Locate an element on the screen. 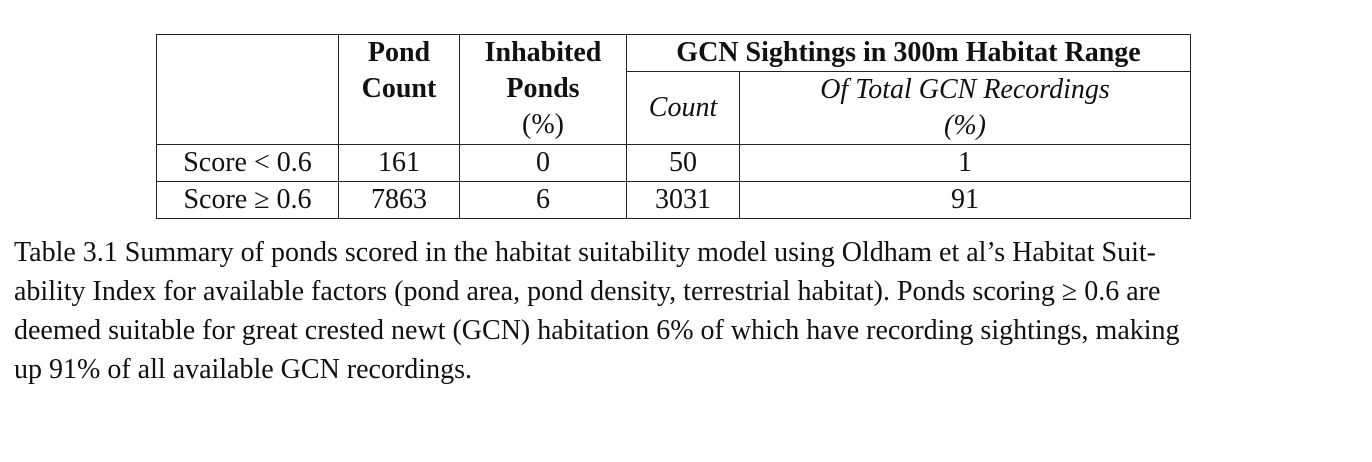 This screenshot has width=1372, height=462. of-total-cell: 1 is located at coordinates (965, 163).